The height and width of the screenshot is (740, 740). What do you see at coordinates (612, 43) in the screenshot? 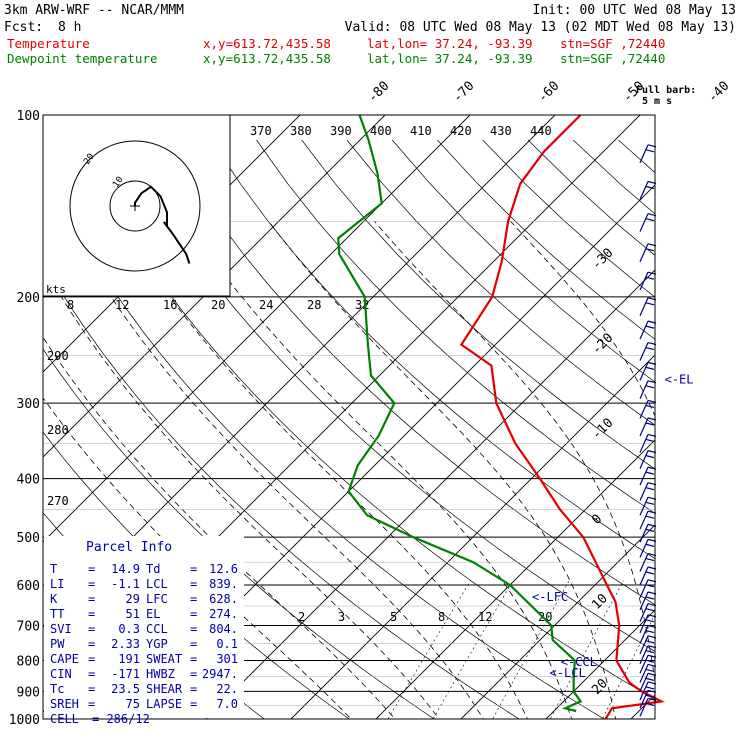
I see `legend-temperature-stn: stn=SGF ,72440` at bounding box center [612, 43].